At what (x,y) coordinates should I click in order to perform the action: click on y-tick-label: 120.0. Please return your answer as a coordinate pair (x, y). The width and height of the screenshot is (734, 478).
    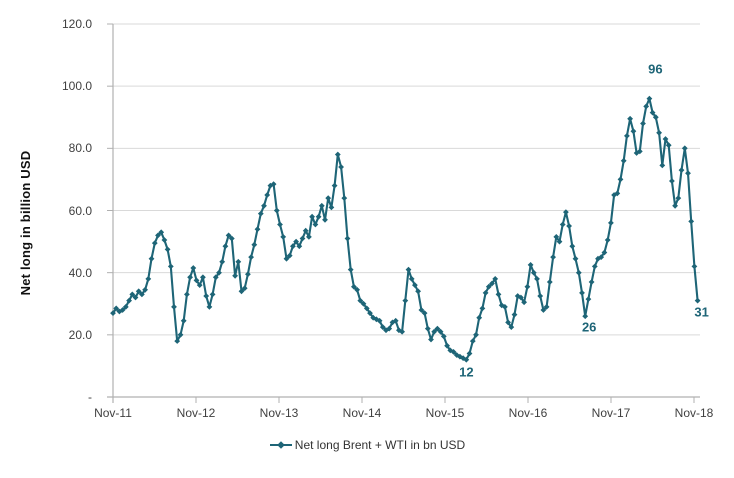
    Looking at the image, I should click on (76, 24).